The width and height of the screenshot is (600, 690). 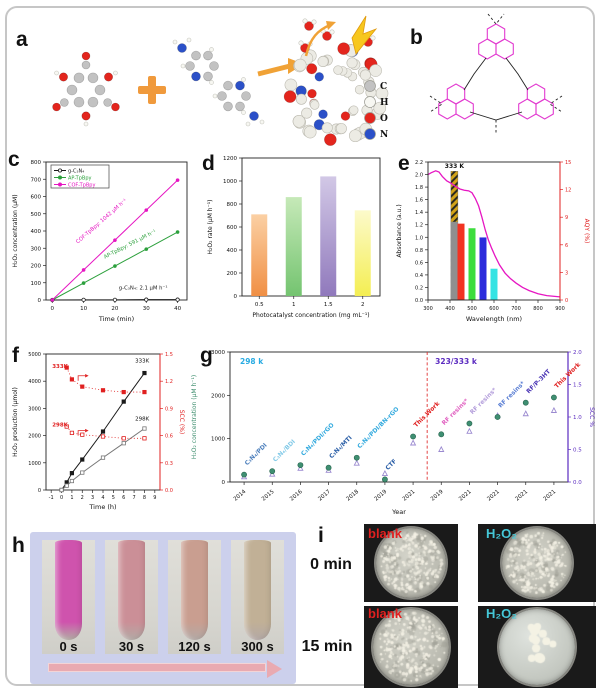 What do you see at coordinates (399, 230) in the screenshot?
I see `svg-text: Absorbance (a.u.)` at bounding box center [399, 230].